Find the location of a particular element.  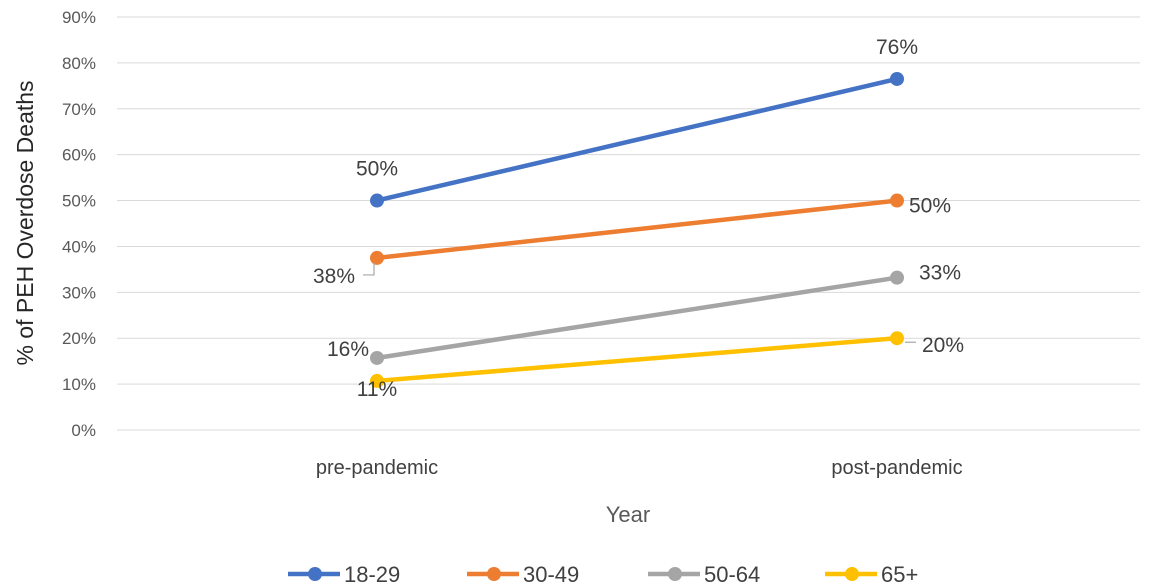

legend-label: 50-64 is located at coordinates (732, 574).